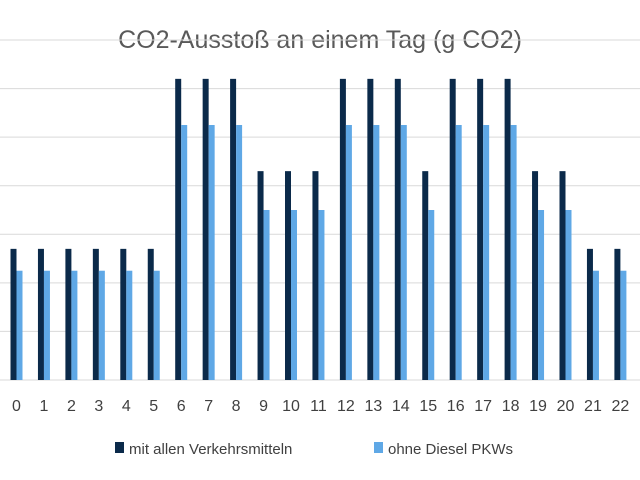 Image resolution: width=640 pixels, height=480 pixels. Describe the element at coordinates (71, 406) in the screenshot. I see `x-tick-label: 2` at that location.